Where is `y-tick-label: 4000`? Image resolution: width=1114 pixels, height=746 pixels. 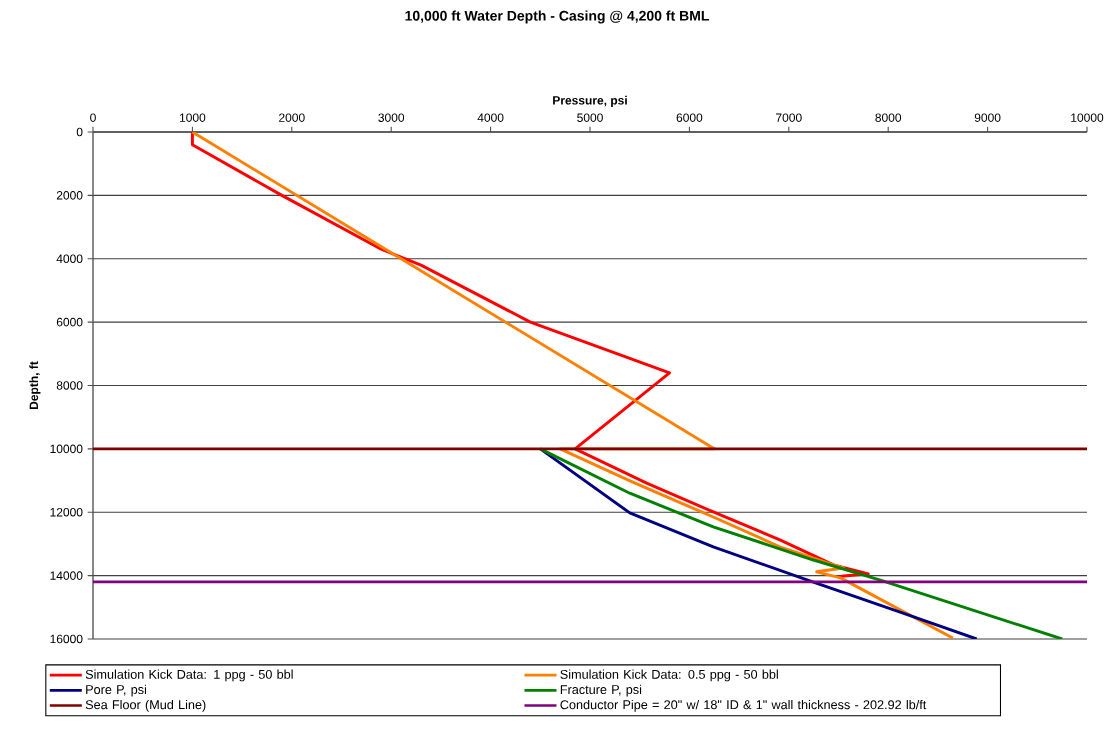 y-tick-label: 4000 is located at coordinates (69, 258).